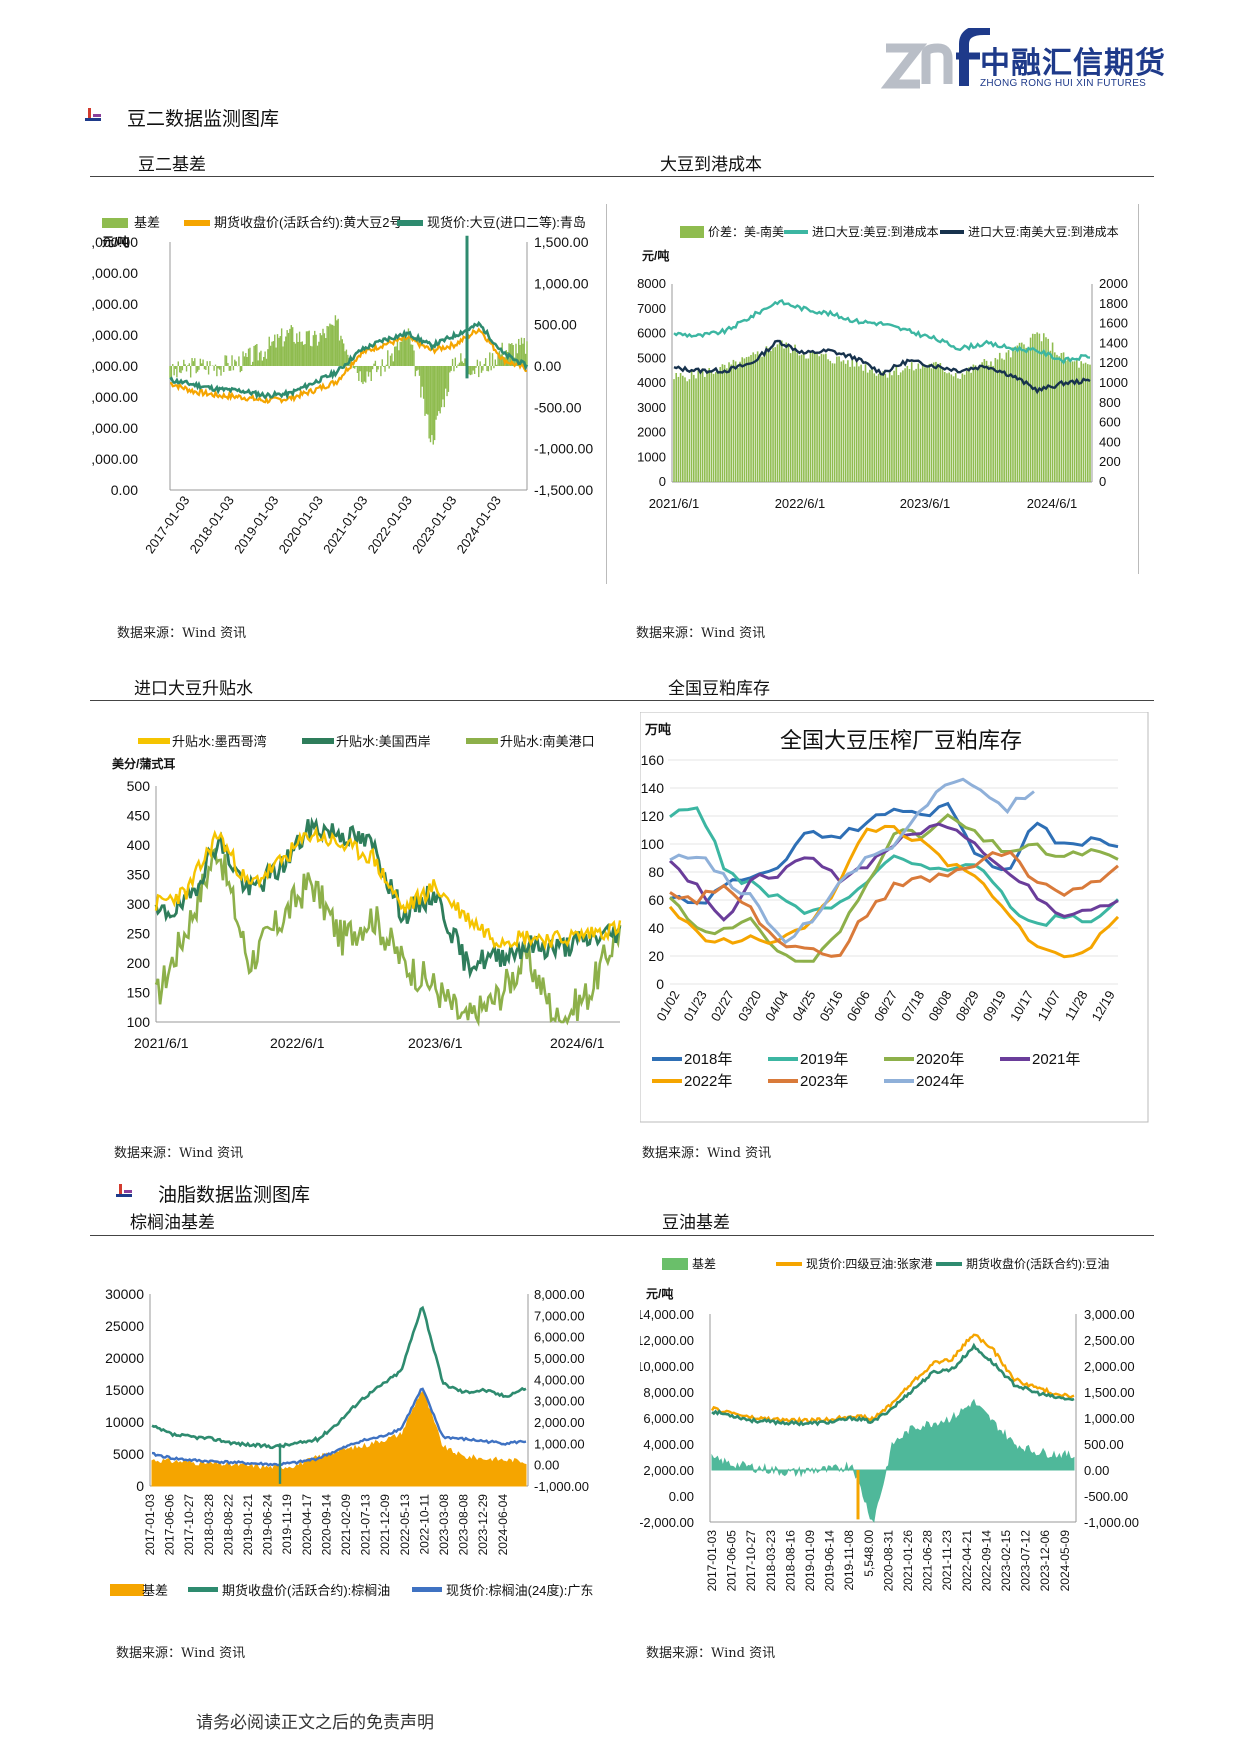 This screenshot has height=1755, width=1241. I want to click on y-tick-label: 3000, so click(651, 407).